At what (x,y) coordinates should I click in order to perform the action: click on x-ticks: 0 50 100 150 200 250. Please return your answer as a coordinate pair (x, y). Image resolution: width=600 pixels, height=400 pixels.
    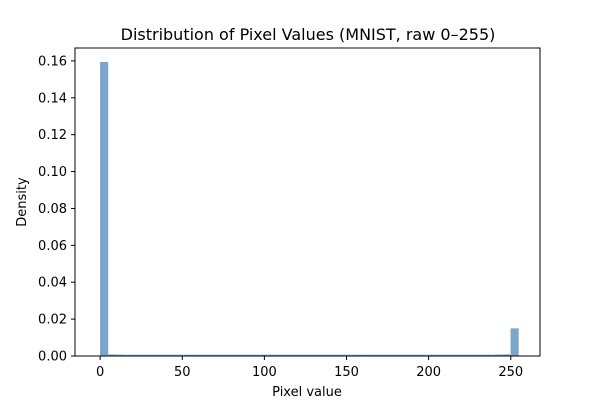
    Looking at the image, I should click on (309, 368).